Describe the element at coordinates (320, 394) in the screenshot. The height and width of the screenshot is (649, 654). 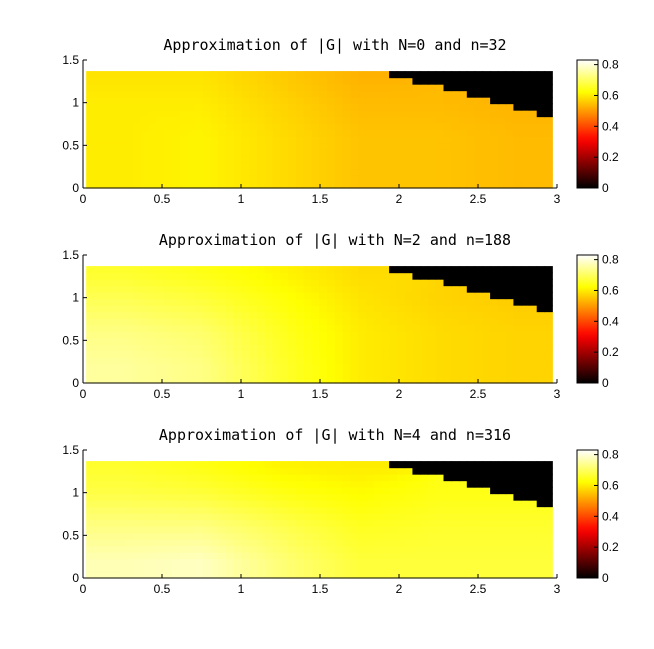
I see `x-tick-label: 1.5` at that location.